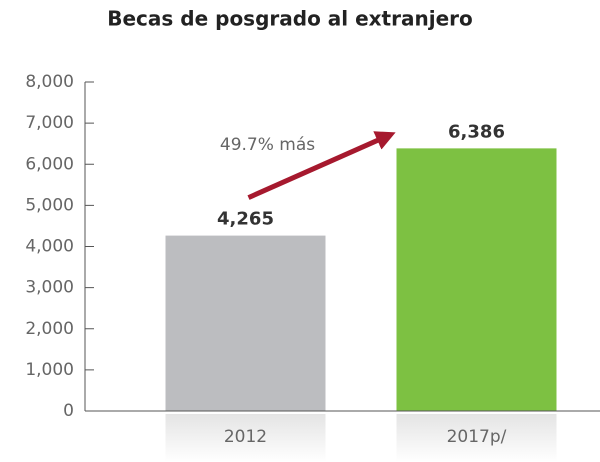 The height and width of the screenshot is (462, 600). What do you see at coordinates (476, 131) in the screenshot?
I see `data-label: 6,386` at bounding box center [476, 131].